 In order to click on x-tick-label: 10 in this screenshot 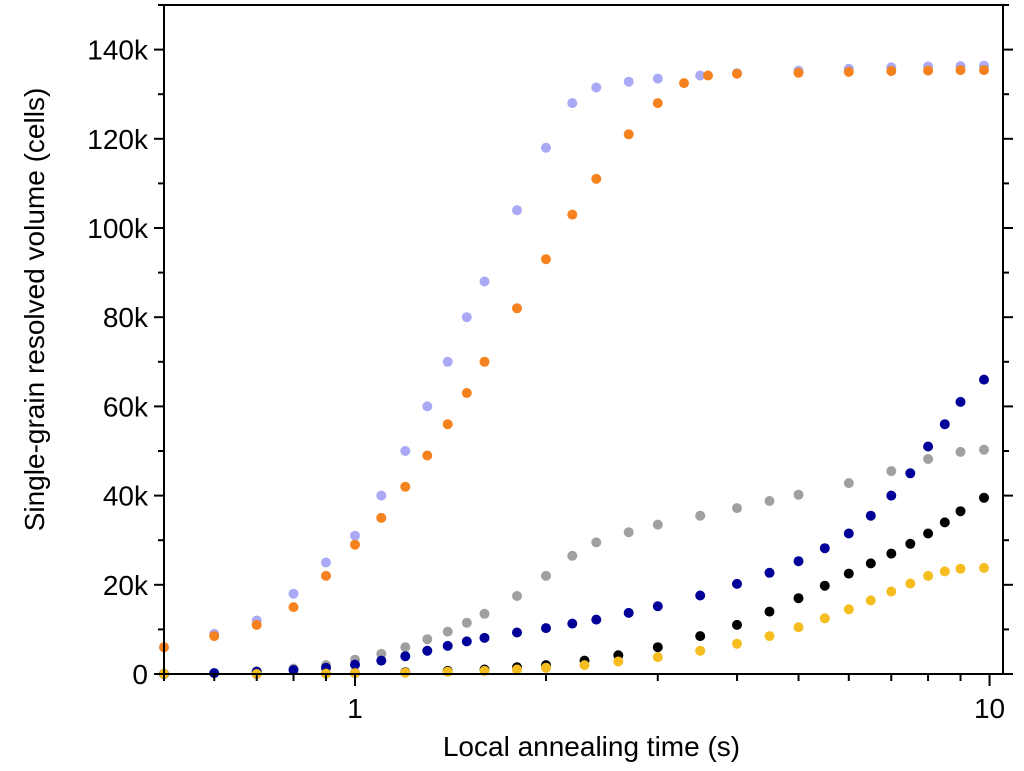, I will do `click(989, 708)`.